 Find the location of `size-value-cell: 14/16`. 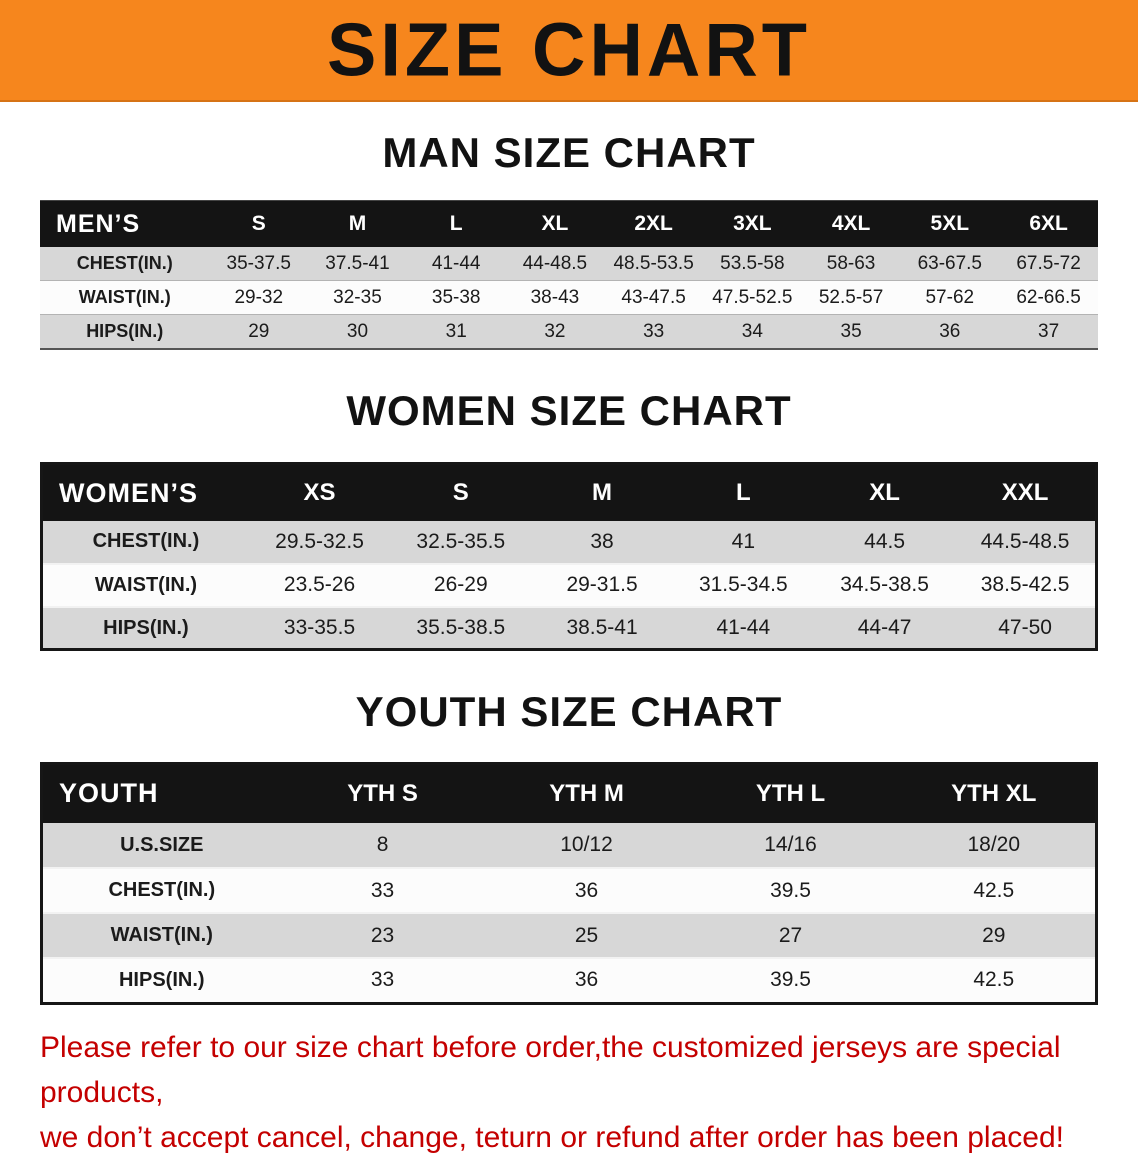

size-value-cell: 14/16 is located at coordinates (790, 845).